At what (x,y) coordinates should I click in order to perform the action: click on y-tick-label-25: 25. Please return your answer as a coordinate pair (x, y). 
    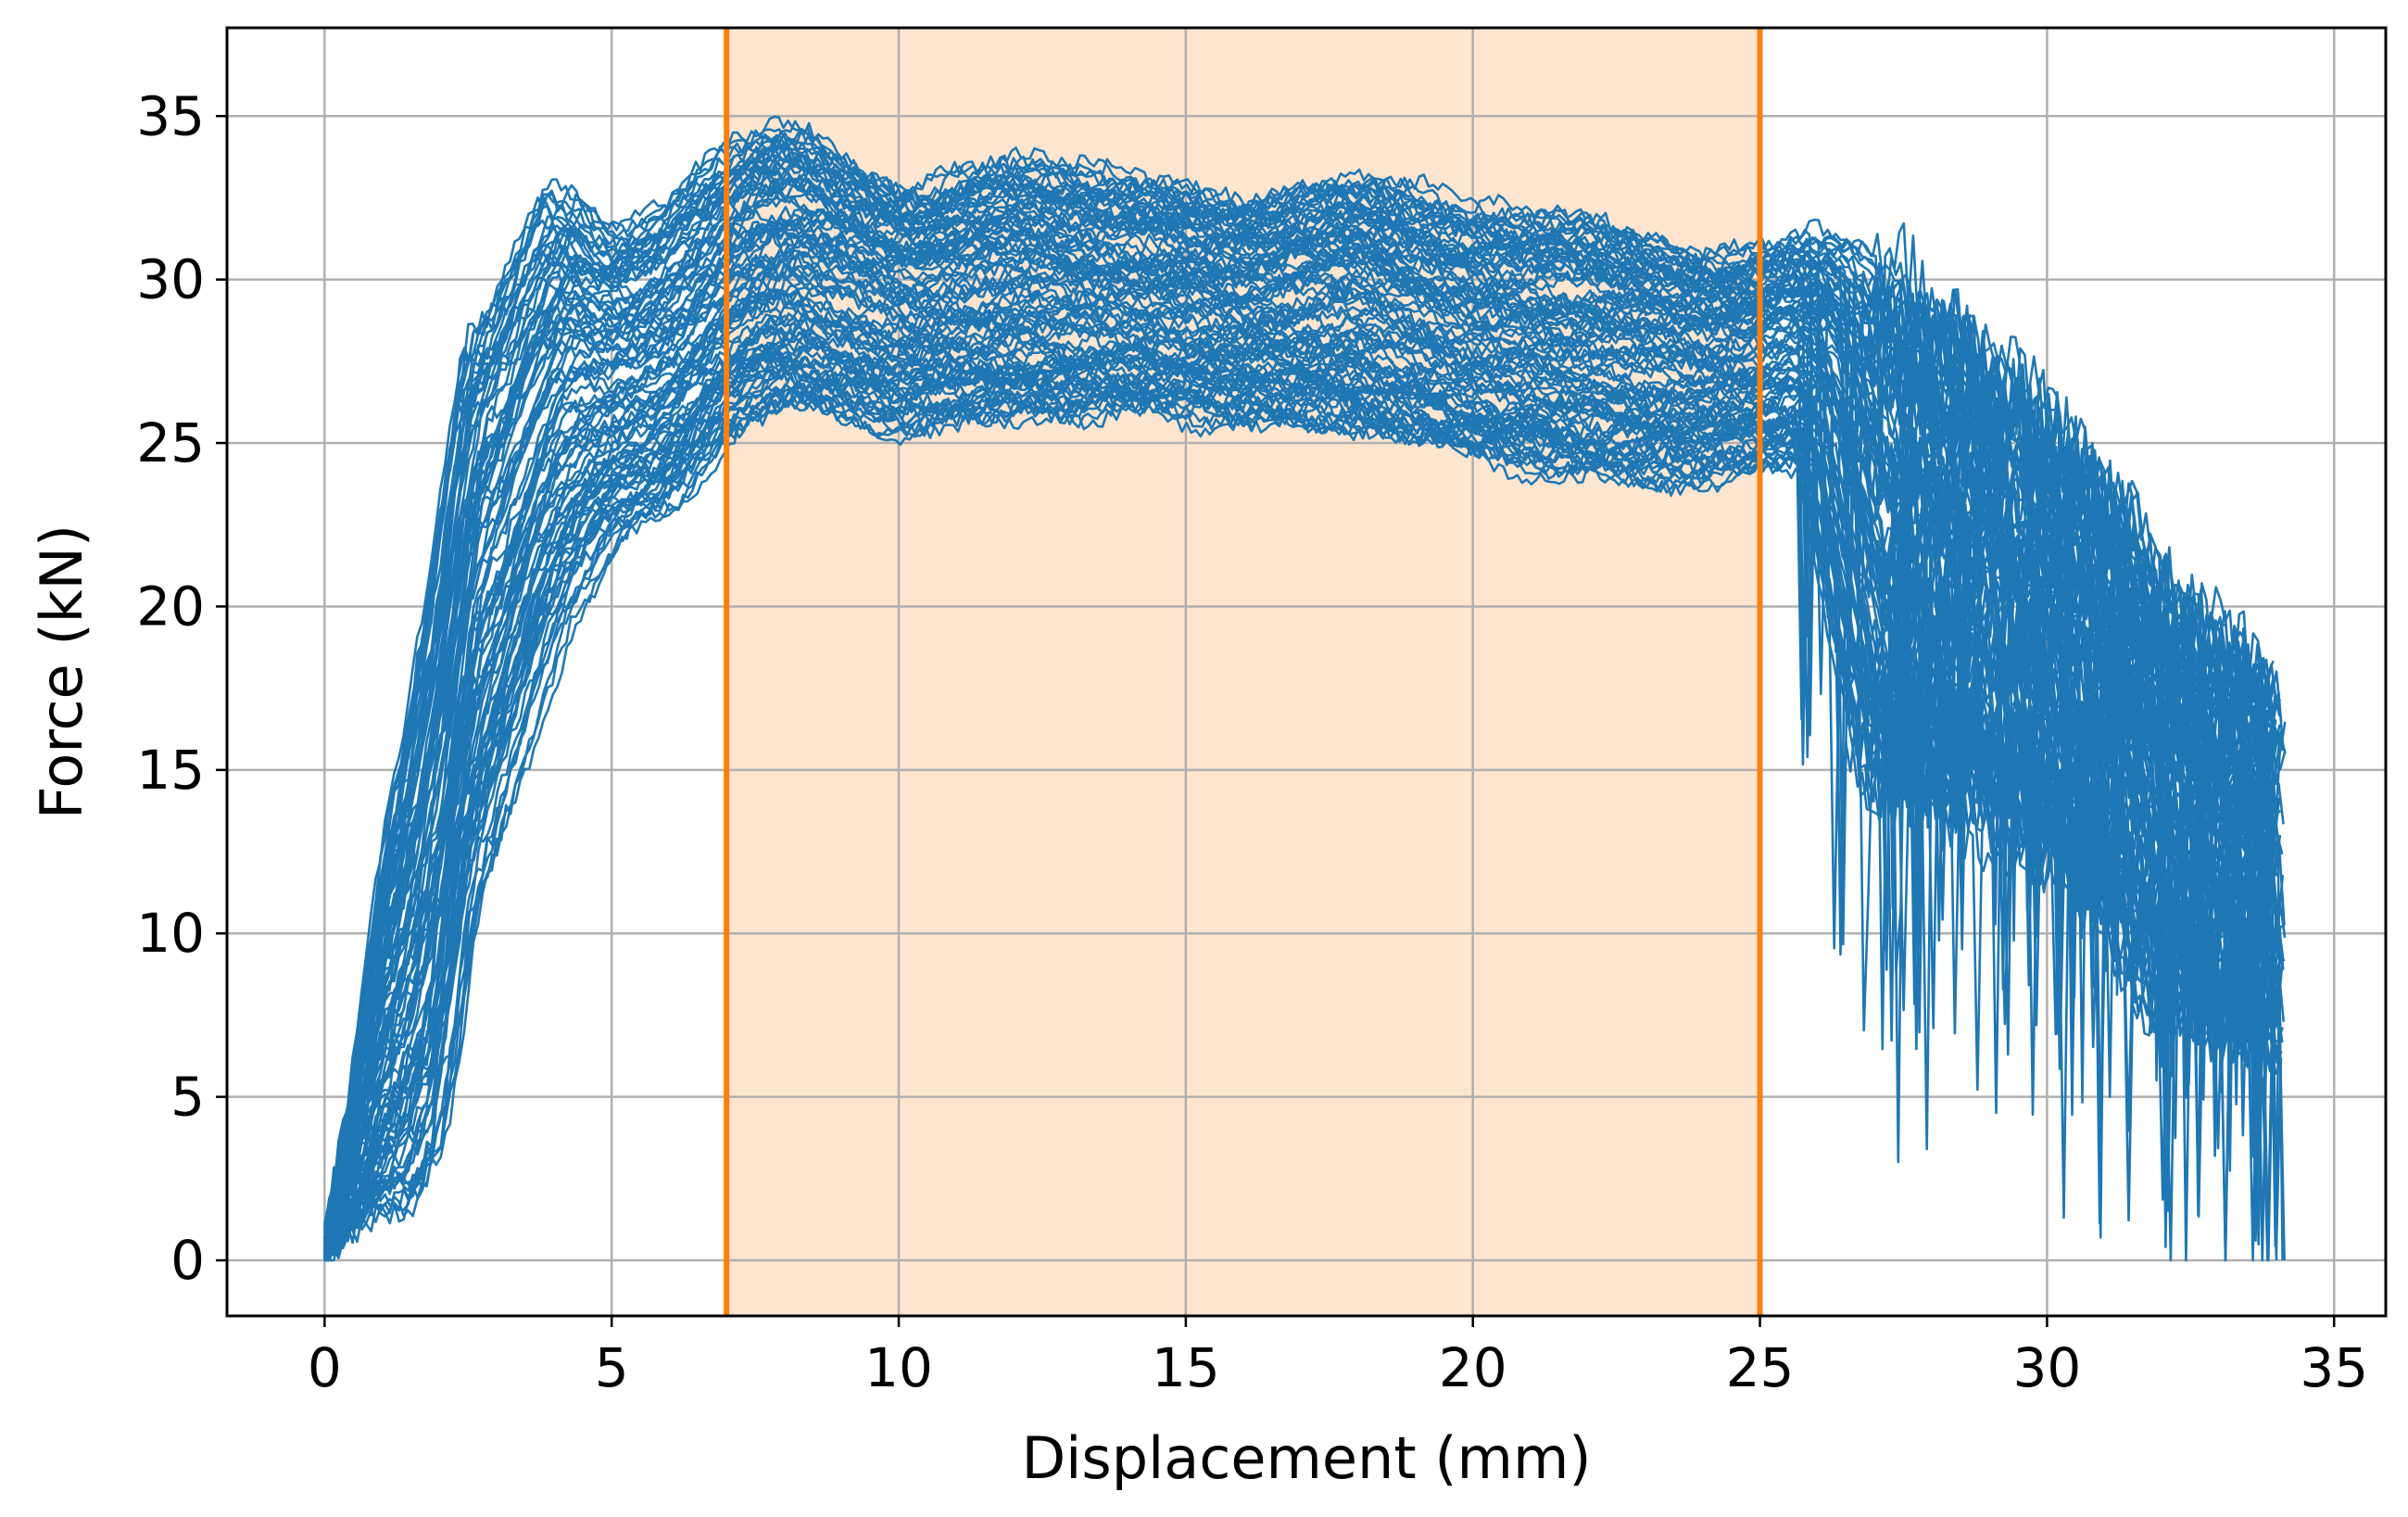
    Looking at the image, I should click on (170, 442).